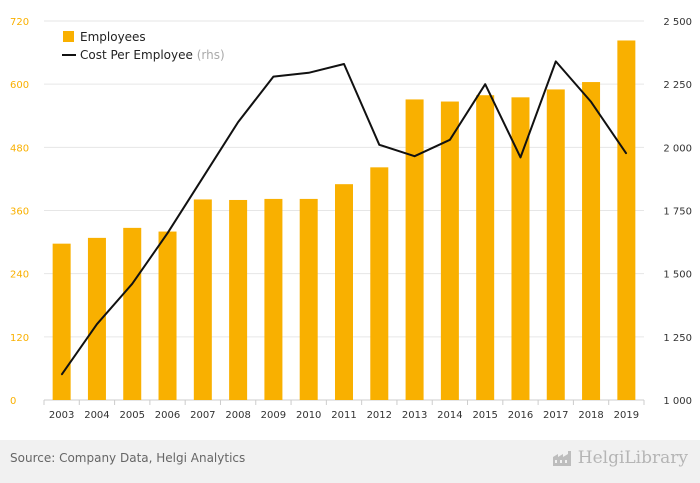 The height and width of the screenshot is (483, 700). What do you see at coordinates (113, 37) in the screenshot?
I see `legend-label-employees: Employees` at bounding box center [113, 37].